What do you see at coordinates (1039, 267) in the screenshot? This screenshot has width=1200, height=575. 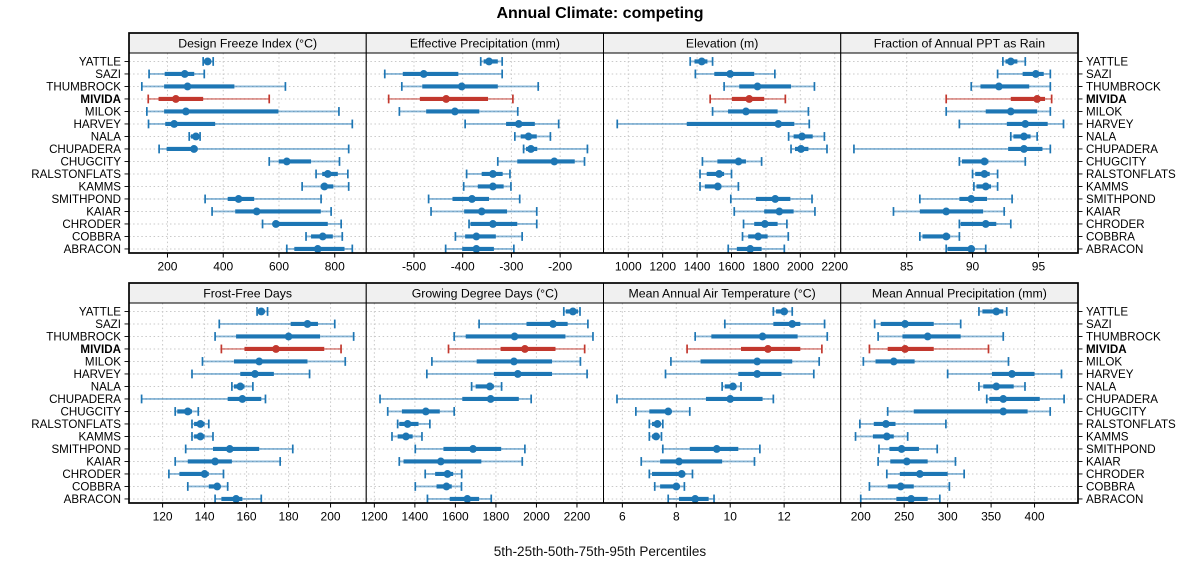 I see `x-tick-label: 95` at bounding box center [1039, 267].